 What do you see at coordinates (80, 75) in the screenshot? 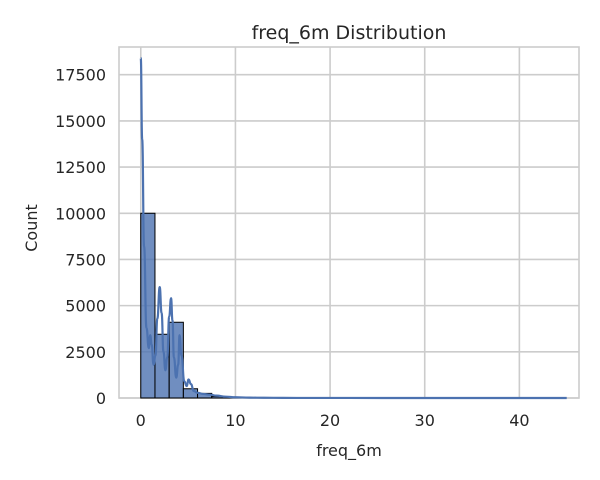
I see `y-tick-label: 17500` at bounding box center [80, 75].